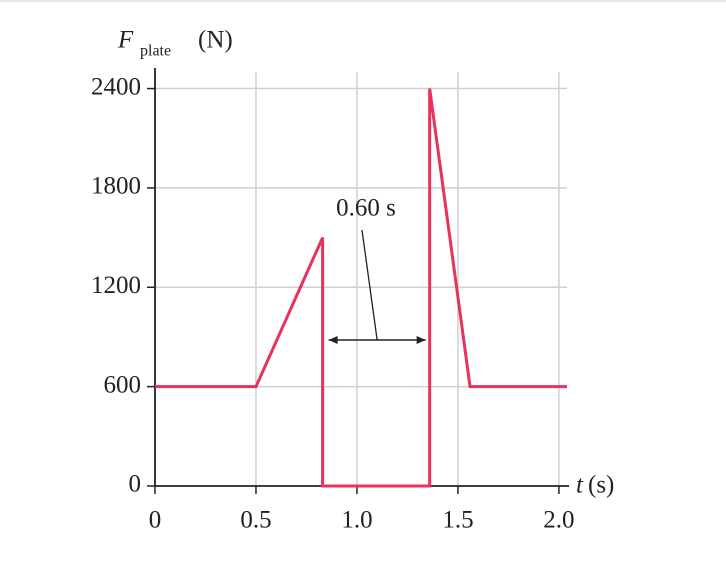  What do you see at coordinates (369, 285) in the screenshot?
I see `annotation-leader` at bounding box center [369, 285].